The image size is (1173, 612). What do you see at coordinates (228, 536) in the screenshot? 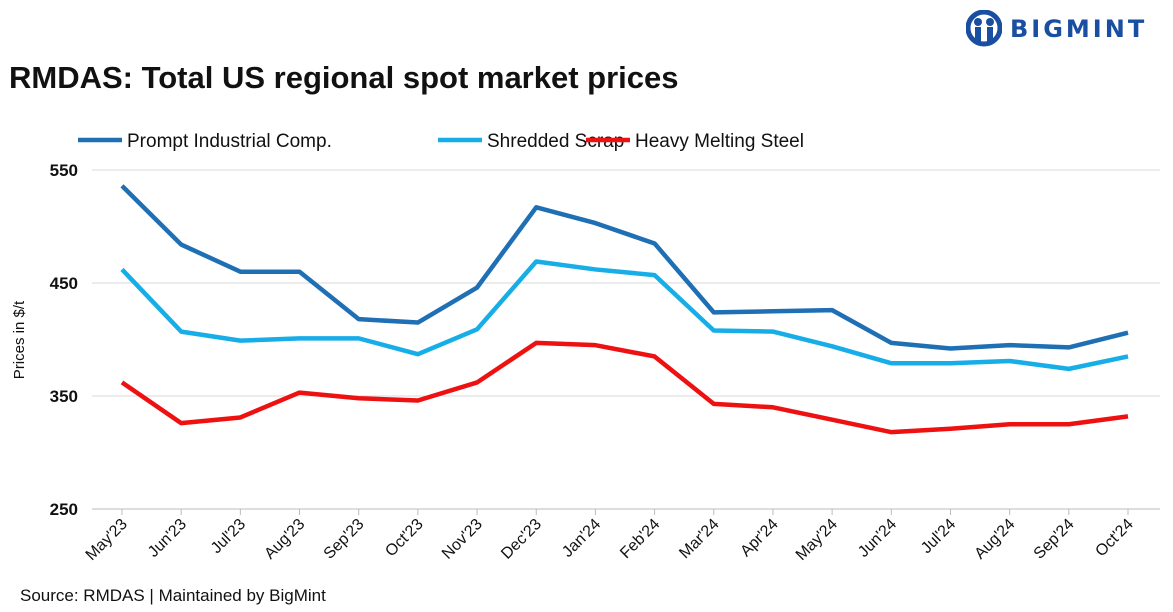
I see `x-tick-label: Jul'23` at bounding box center [228, 536].